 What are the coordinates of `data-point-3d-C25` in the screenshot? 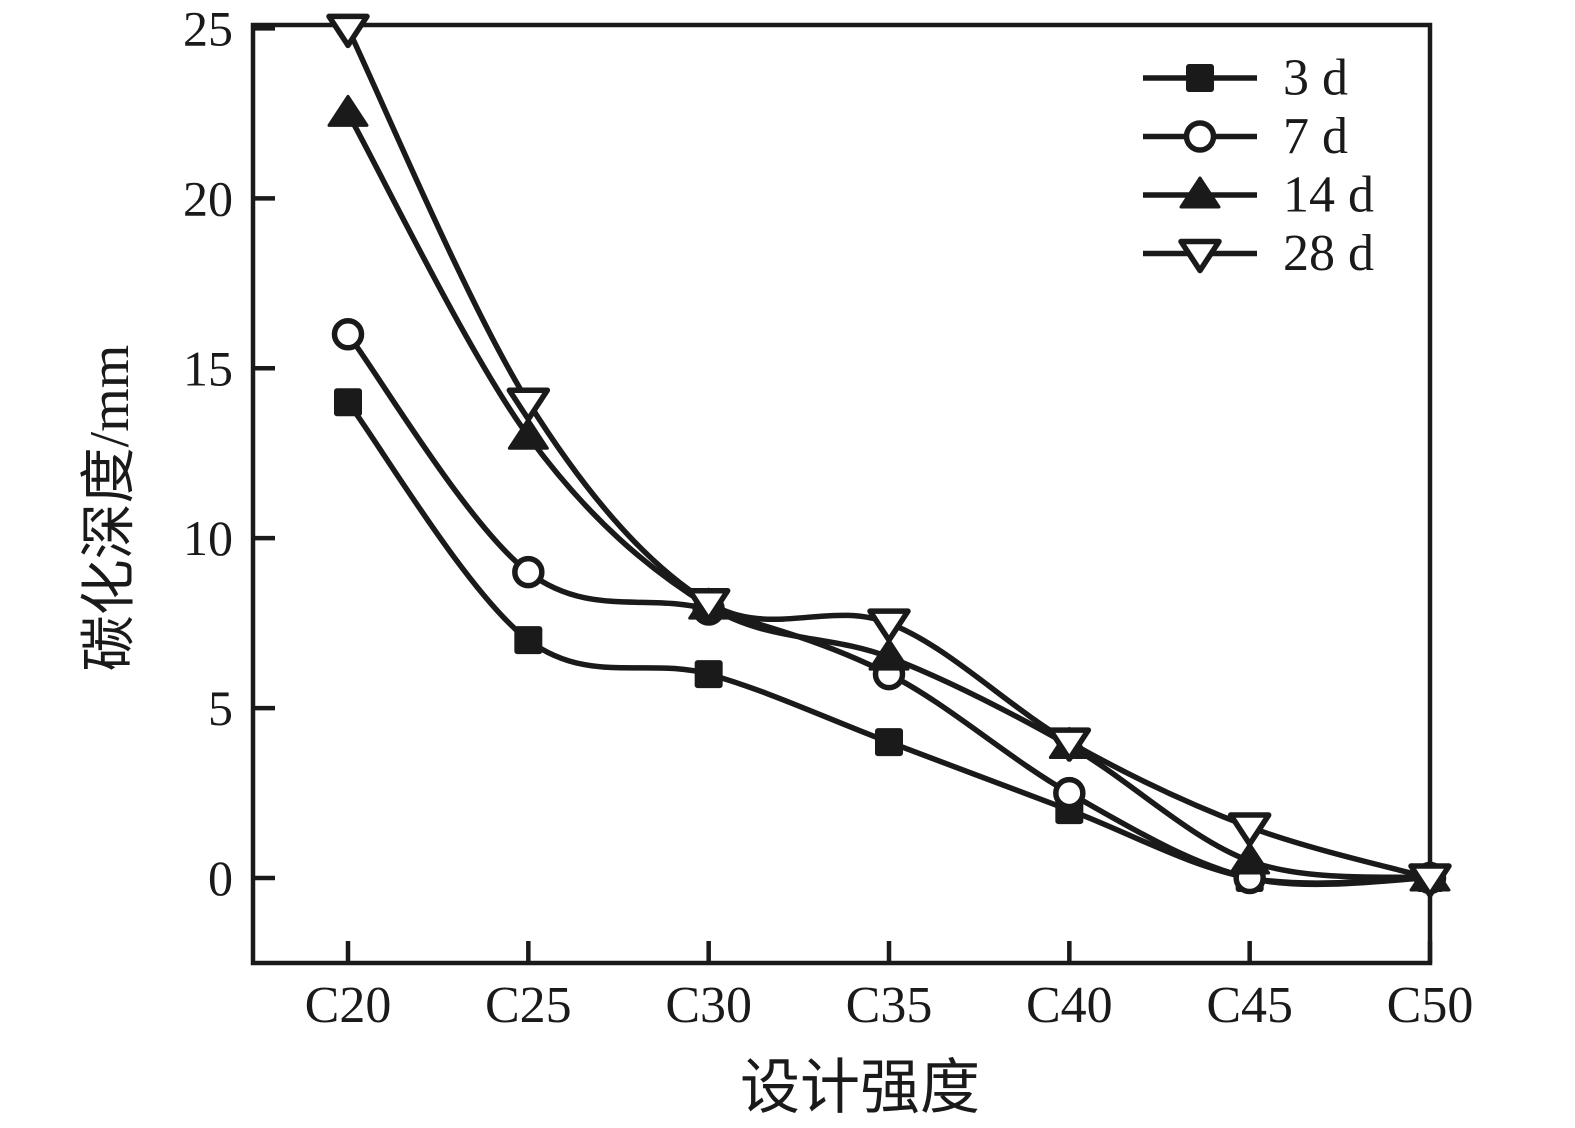 It's located at (528, 640).